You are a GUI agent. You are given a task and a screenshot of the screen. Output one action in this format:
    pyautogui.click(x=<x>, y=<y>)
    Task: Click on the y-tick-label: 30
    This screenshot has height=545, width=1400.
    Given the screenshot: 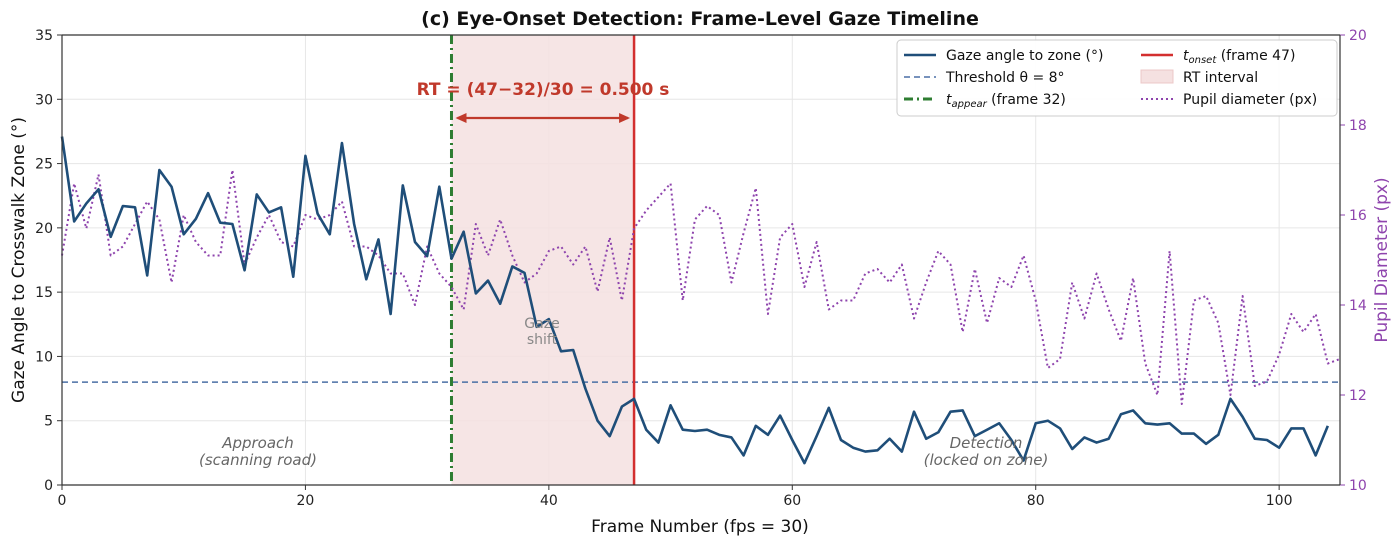 What is the action you would take?
    pyautogui.click(x=44, y=100)
    